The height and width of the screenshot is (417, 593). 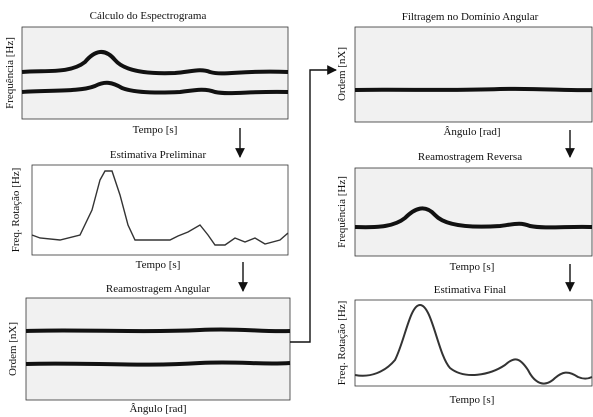 What do you see at coordinates (470, 17) in the screenshot?
I see `panel-title: Filtragem no Domínio Angular` at bounding box center [470, 17].